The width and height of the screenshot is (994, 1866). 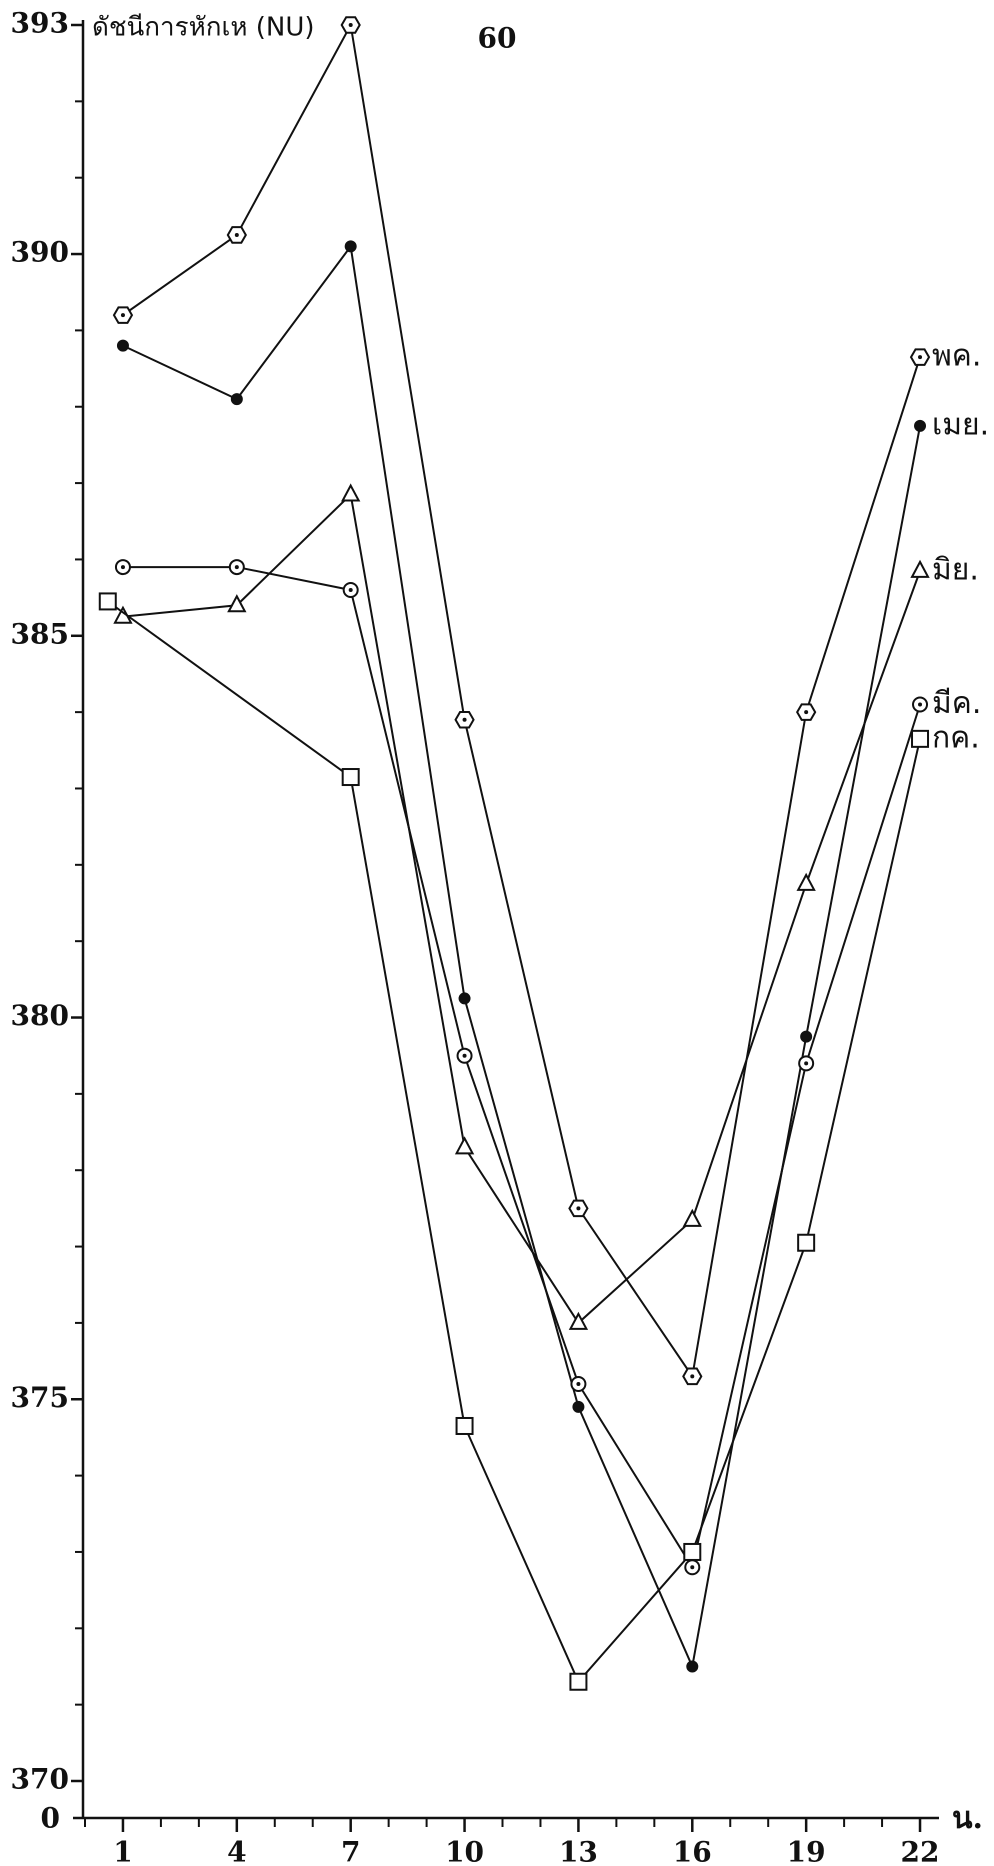 I want to click on y-tick-label: 393, so click(x=40, y=23).